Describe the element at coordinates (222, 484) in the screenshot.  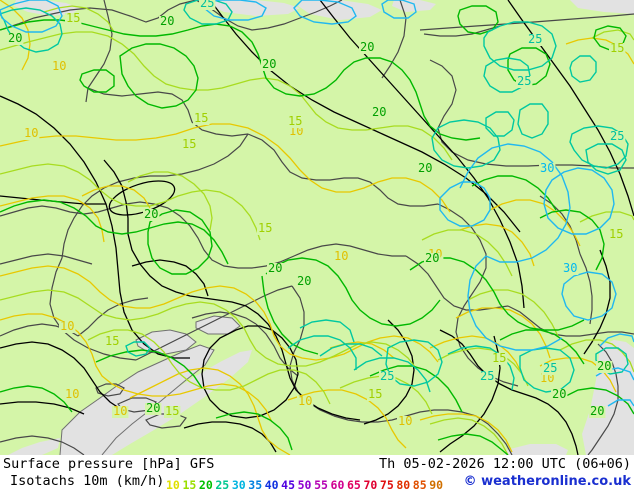
I see `scale-value-25: 25` at that location.